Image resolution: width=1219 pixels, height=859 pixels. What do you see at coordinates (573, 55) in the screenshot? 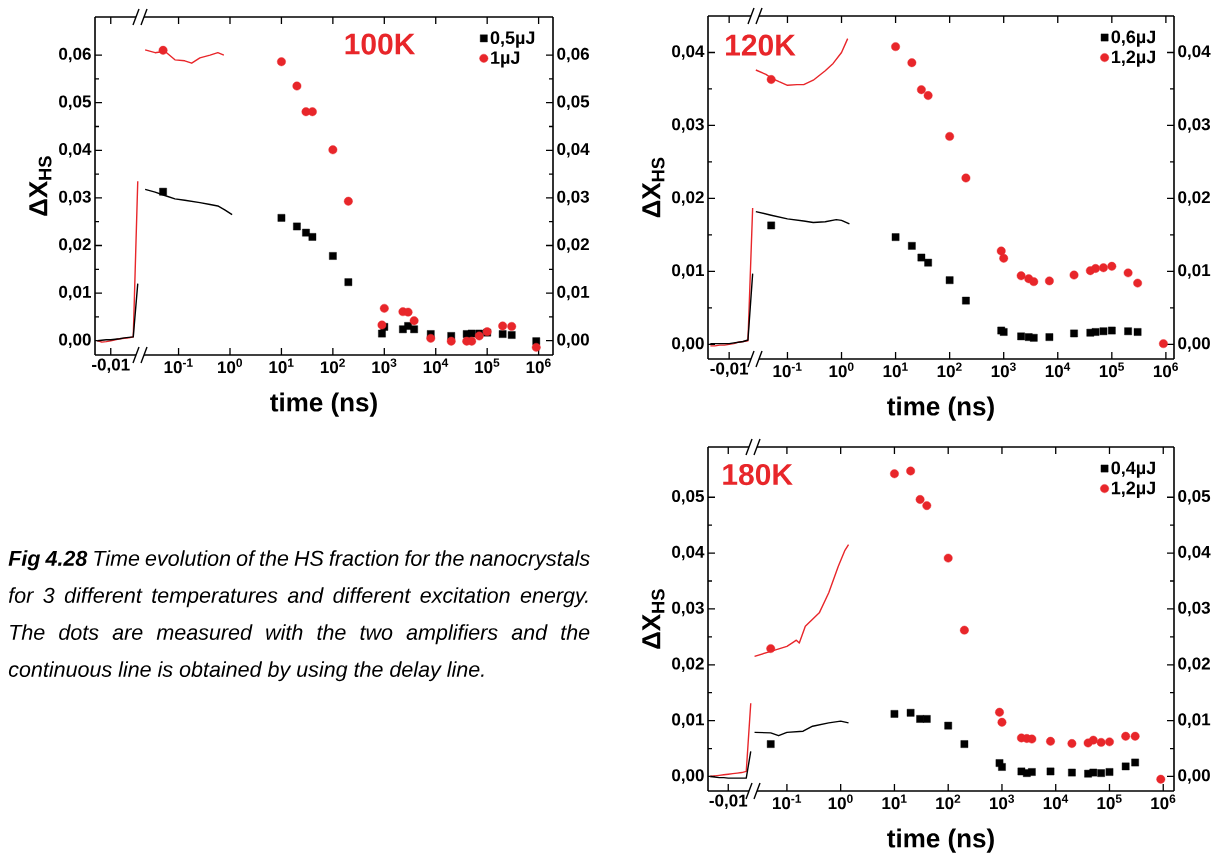
I see `y2-tick-label: 0,06` at bounding box center [573, 55].